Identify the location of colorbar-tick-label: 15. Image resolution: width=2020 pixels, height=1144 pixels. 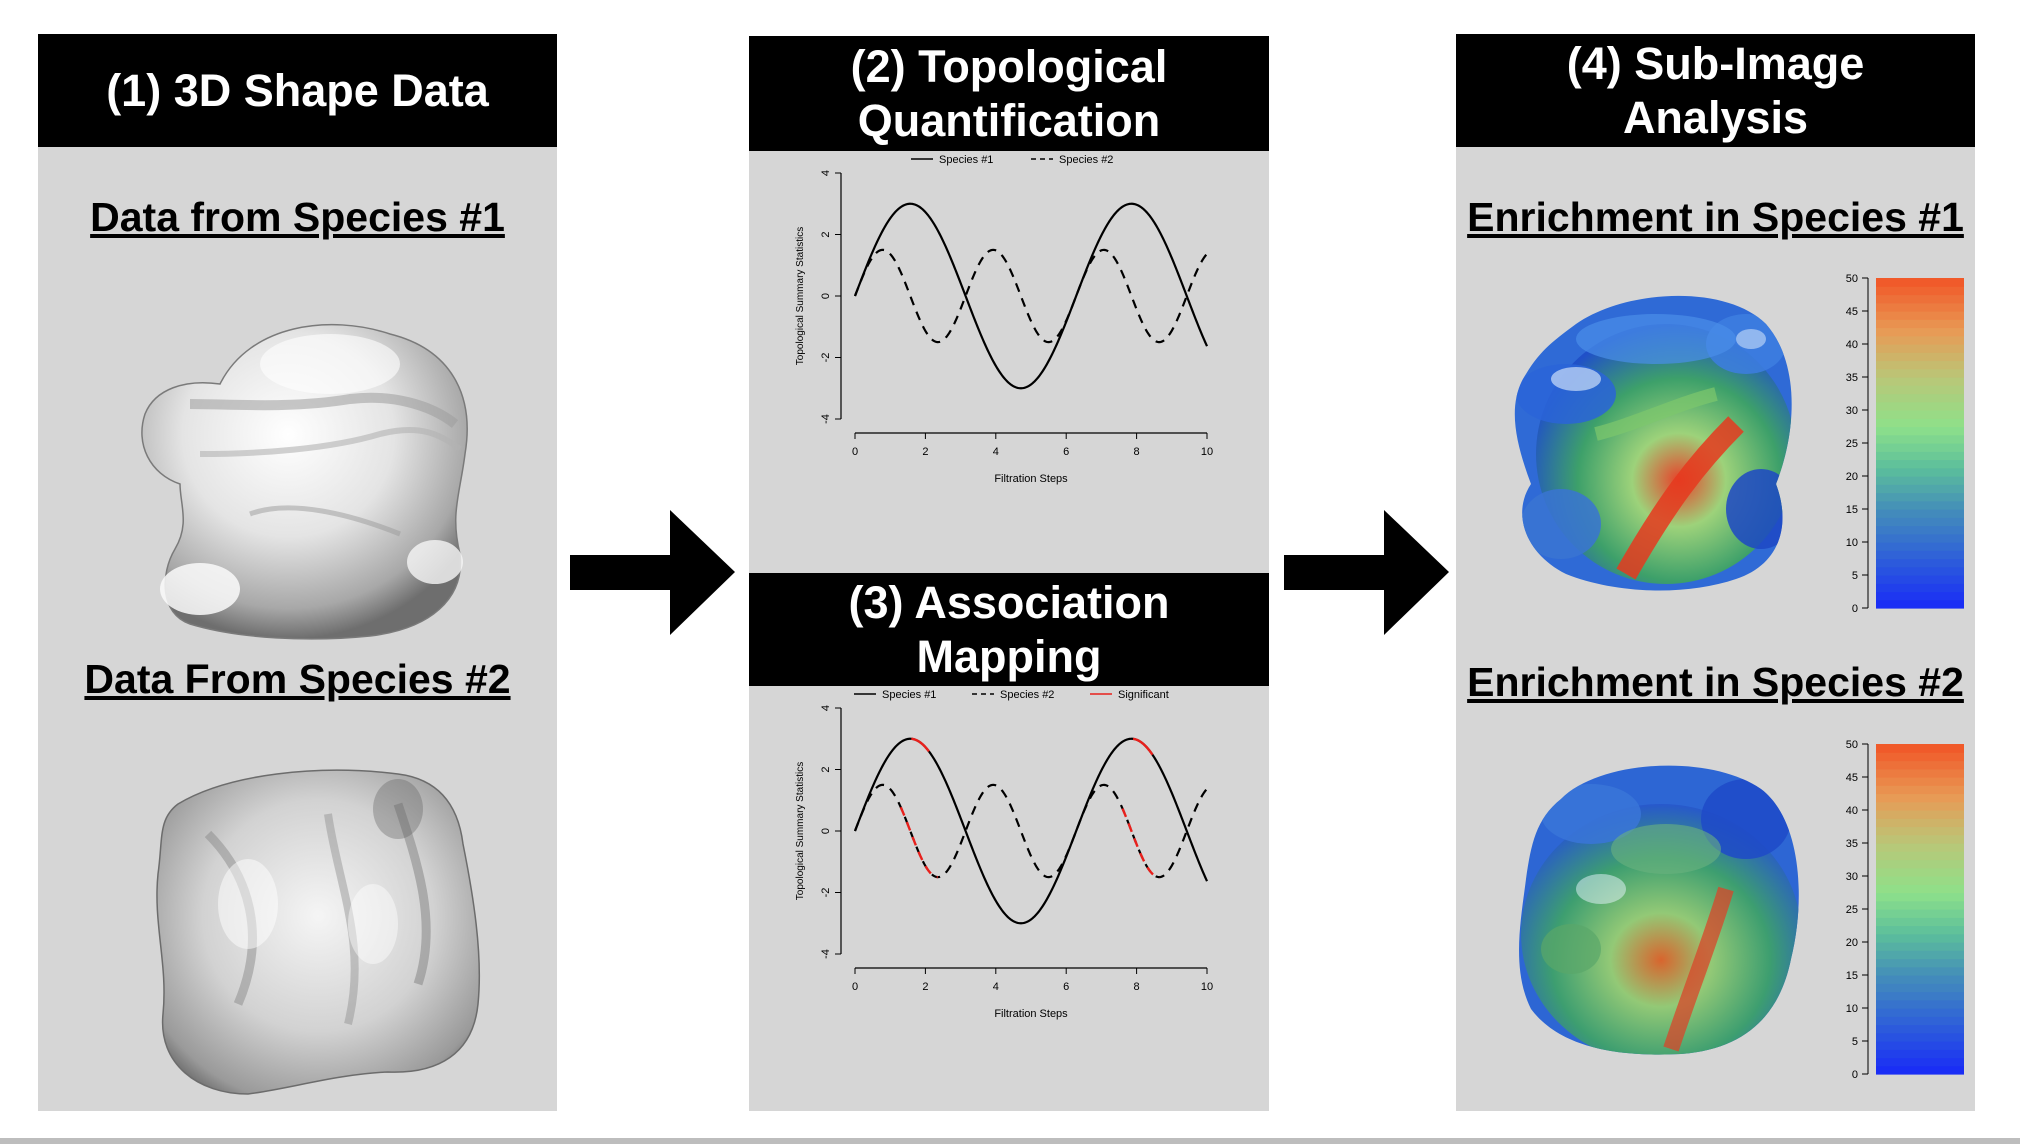
(1852, 510).